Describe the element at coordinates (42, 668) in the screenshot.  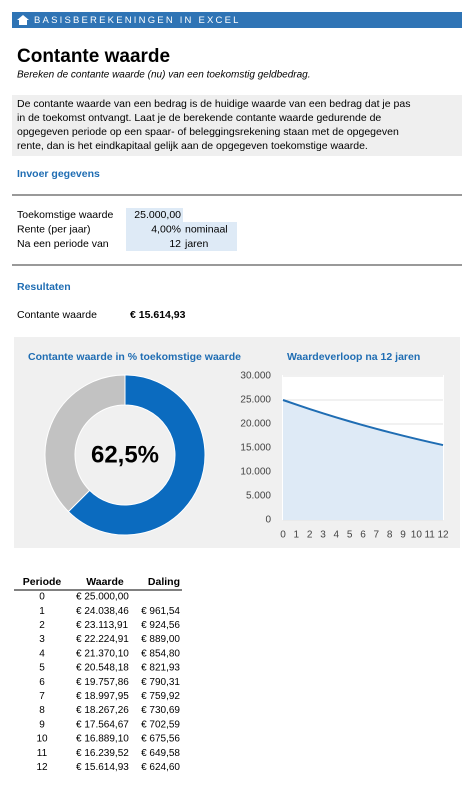
I see `table-cell: 5` at that location.